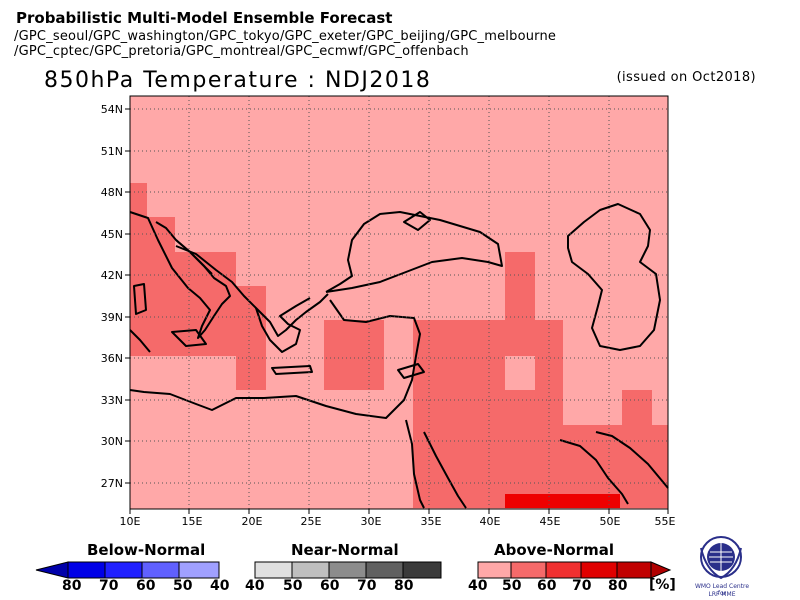 Image resolution: width=800 pixels, height=600 pixels. Describe the element at coordinates (146, 586) in the screenshot. I see `legend-below-label: 60` at that location.